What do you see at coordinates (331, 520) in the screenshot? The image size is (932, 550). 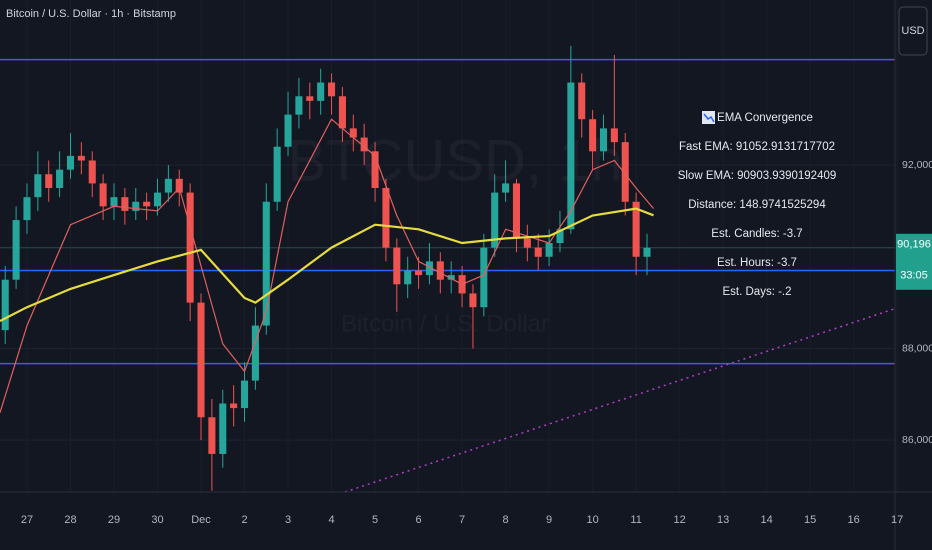 I see `x-tick-label: 4` at bounding box center [331, 520].